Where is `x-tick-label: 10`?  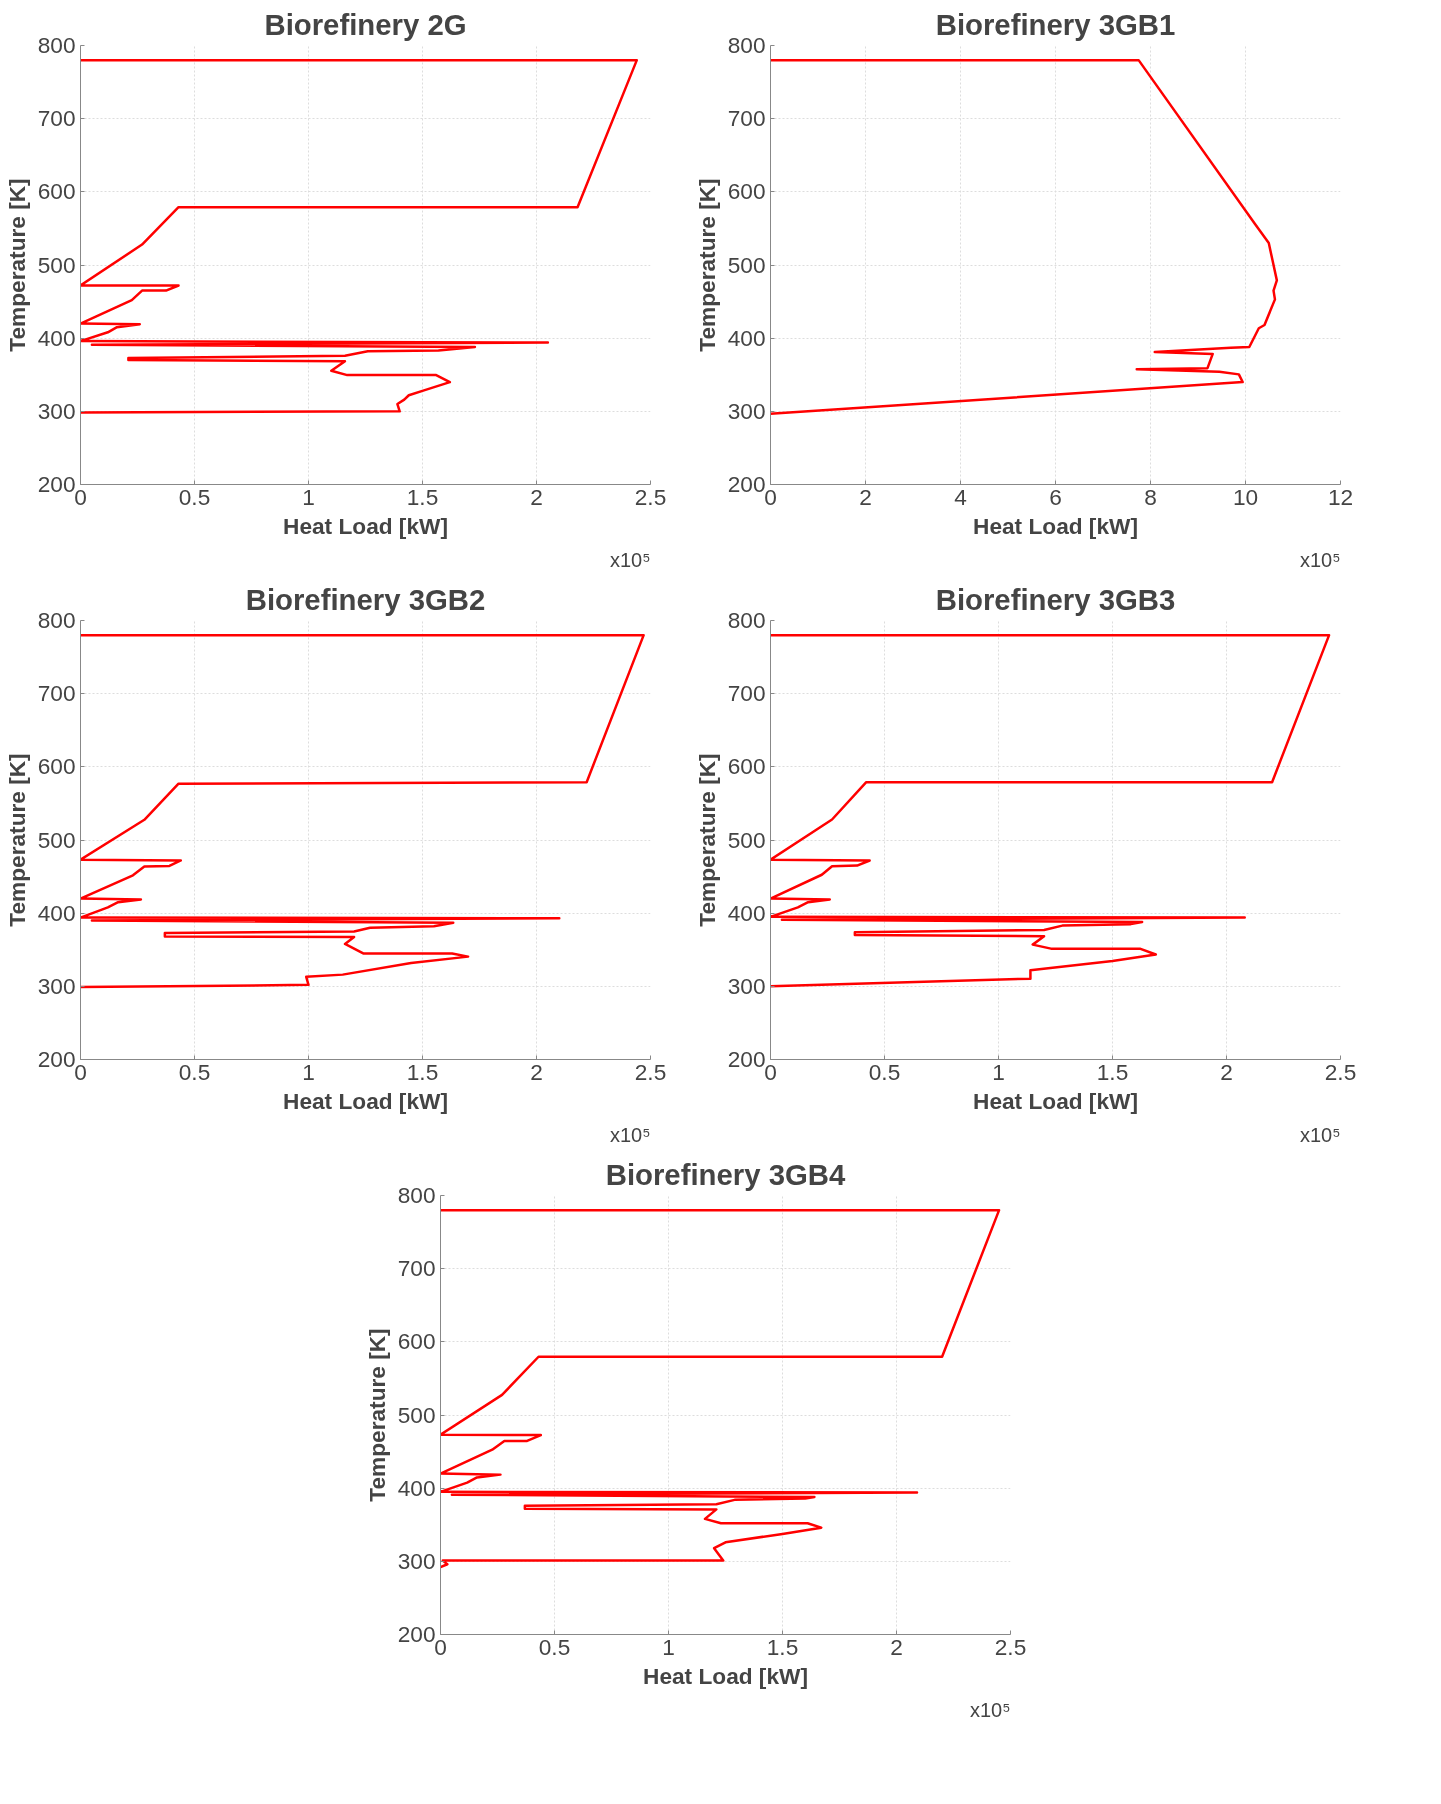 x-tick-label: 10 is located at coordinates (1245, 496).